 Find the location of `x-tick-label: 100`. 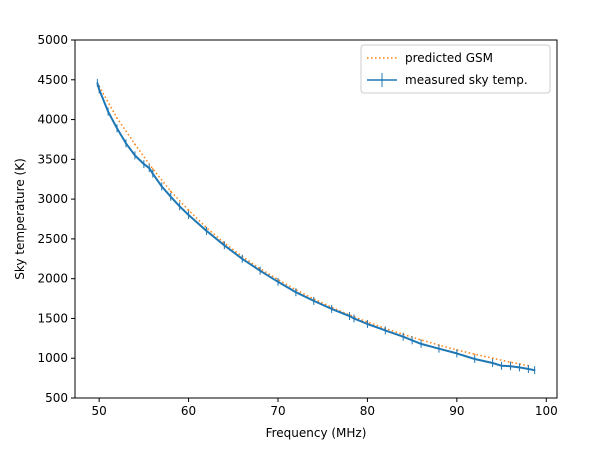

x-tick-label: 100 is located at coordinates (546, 411).